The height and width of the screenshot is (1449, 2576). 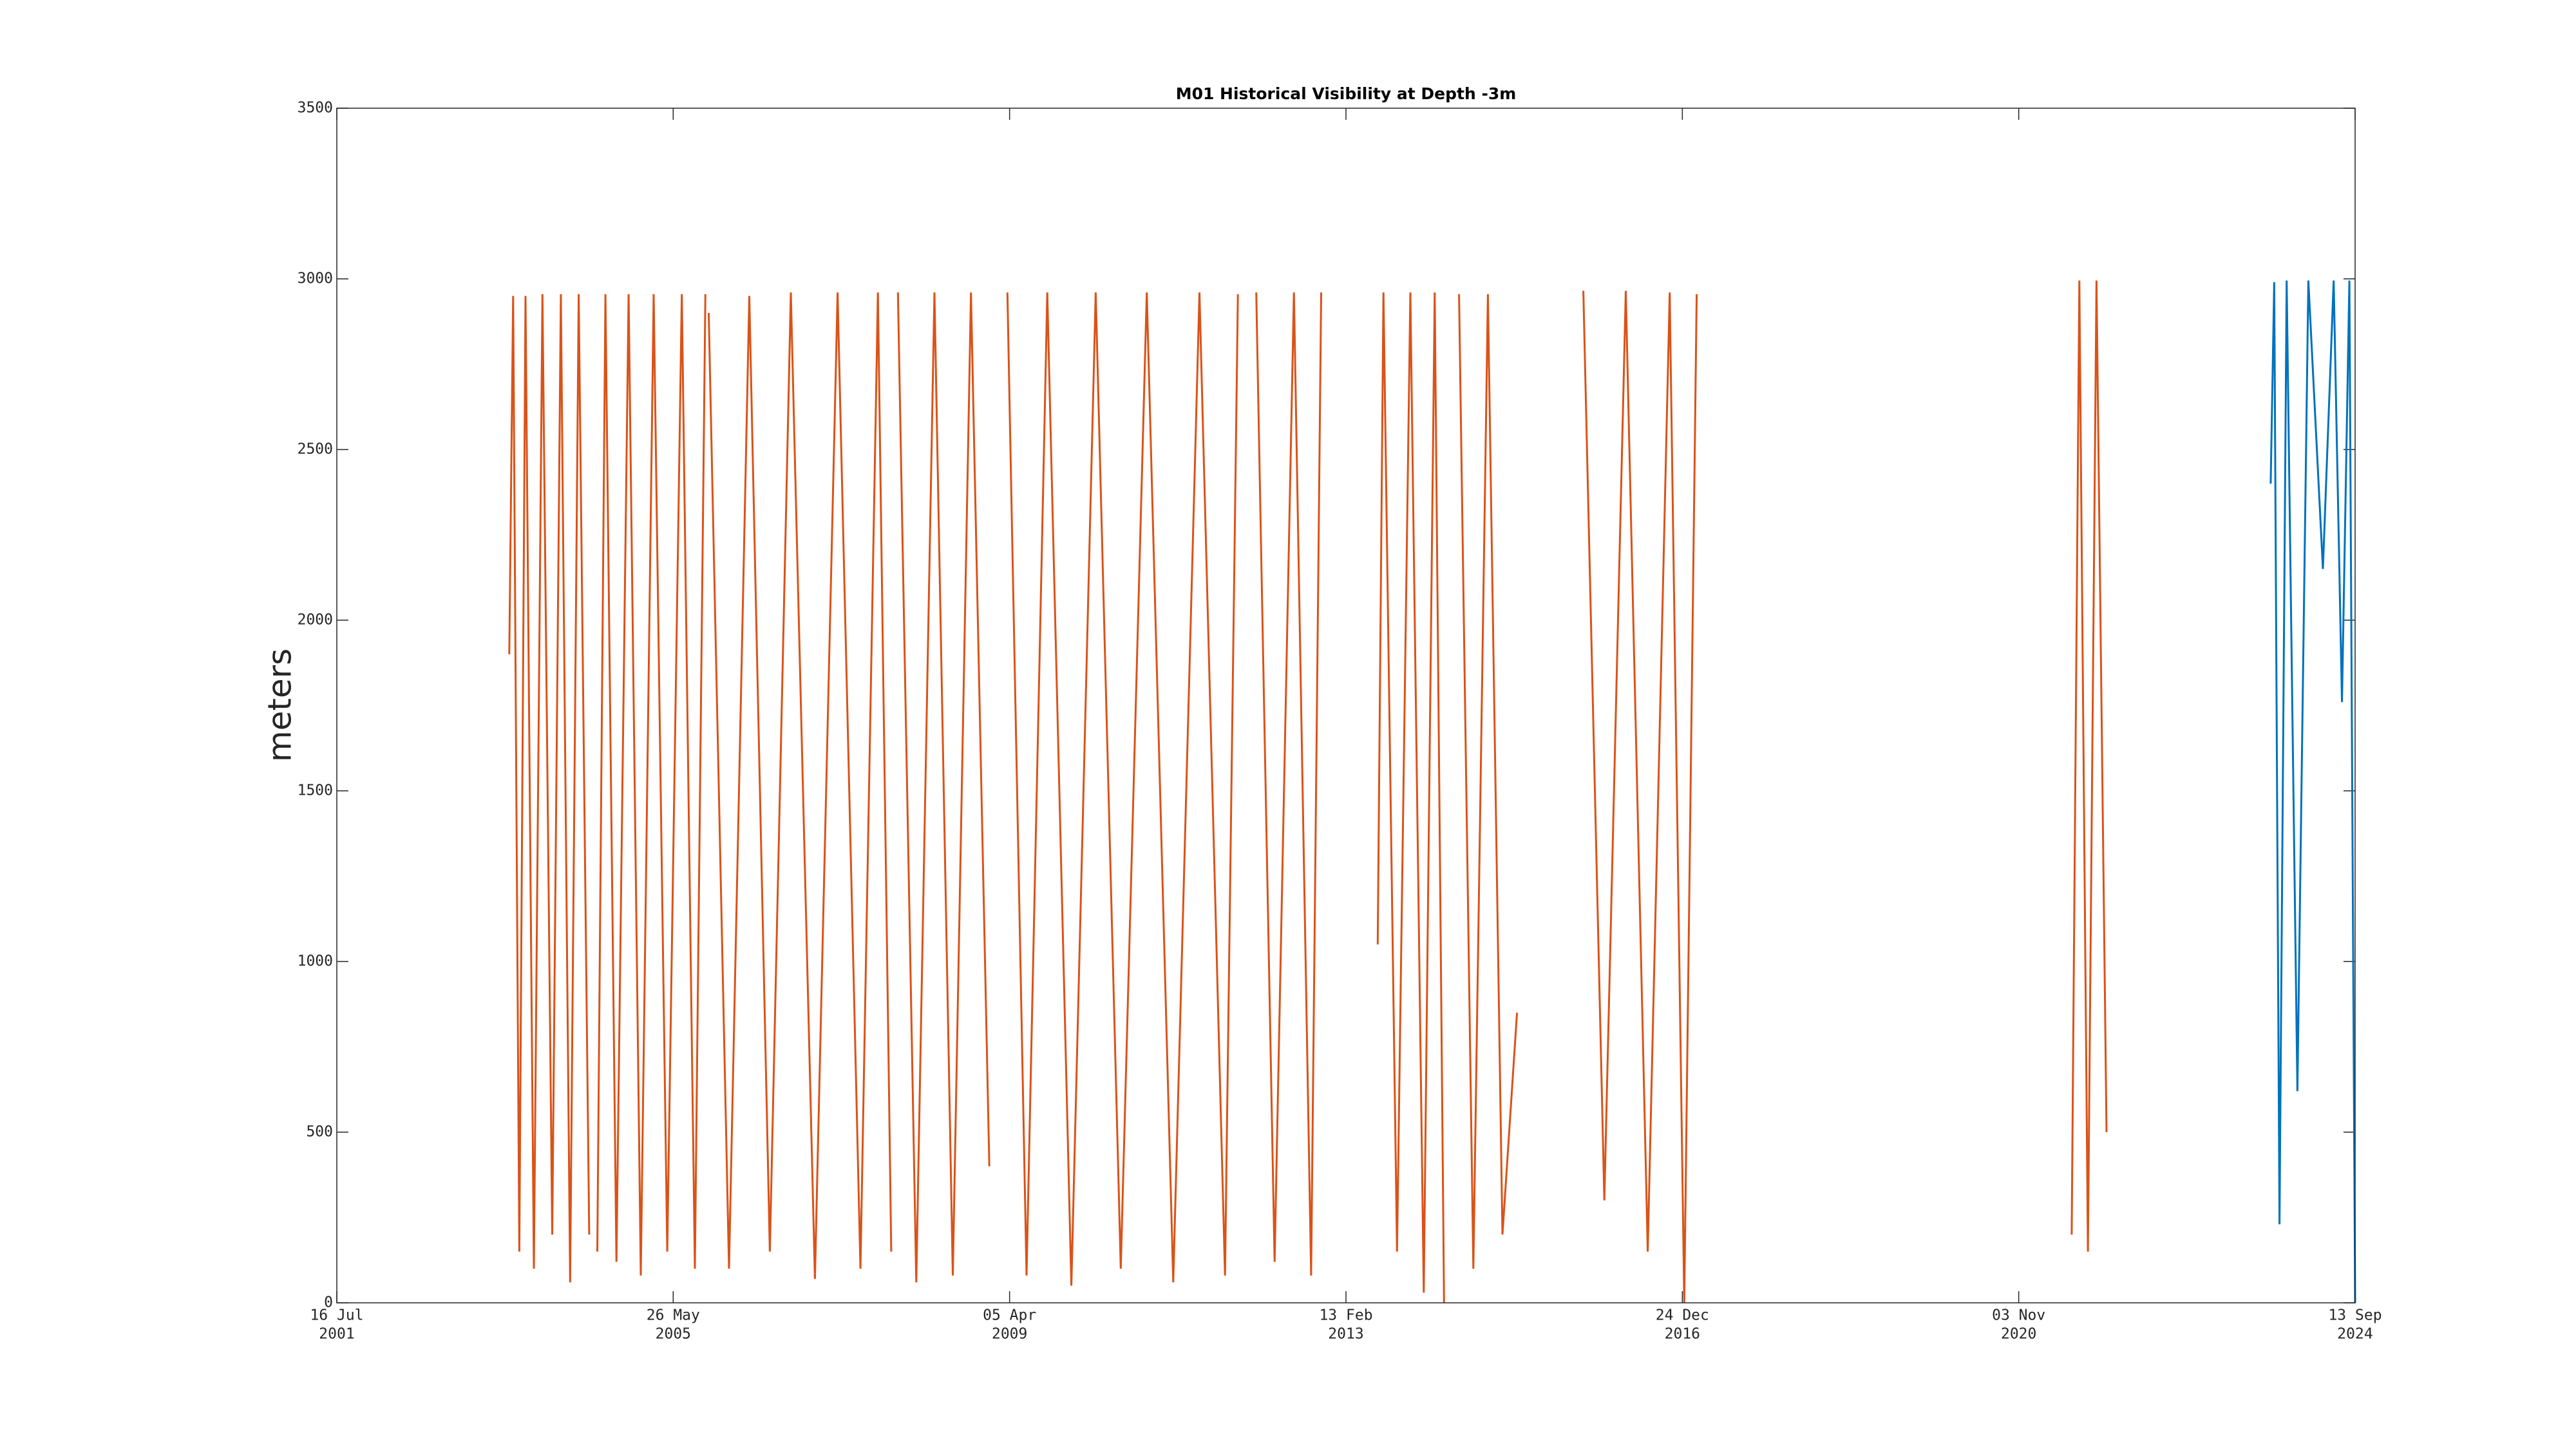 What do you see at coordinates (315, 962) in the screenshot?
I see `y-tick-label: 1000` at bounding box center [315, 962].